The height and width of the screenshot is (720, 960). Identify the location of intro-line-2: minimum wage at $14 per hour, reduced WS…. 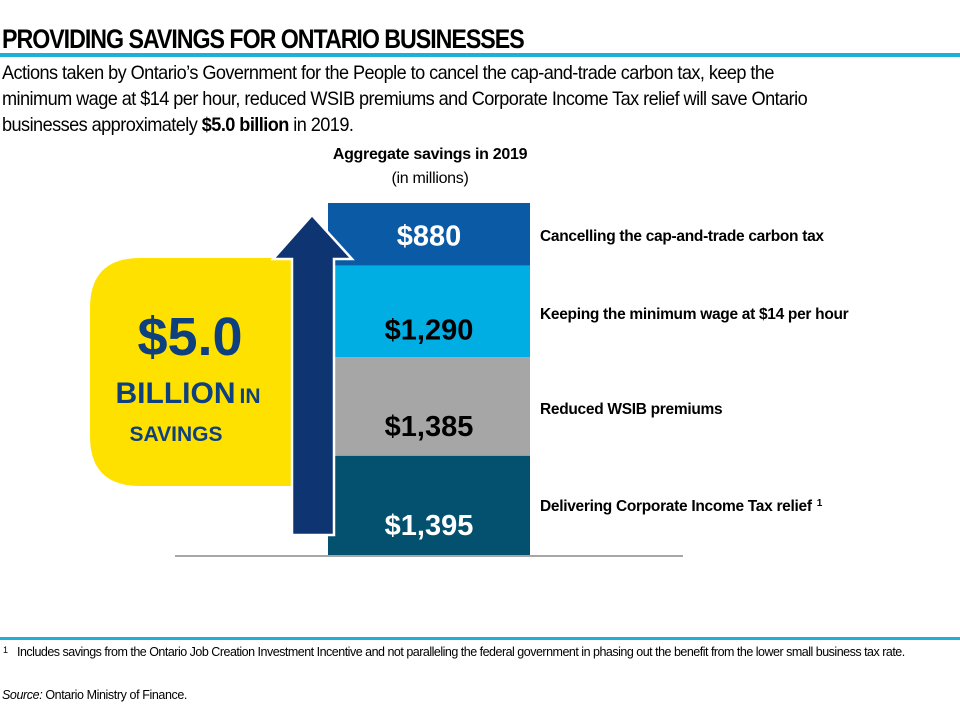
(405, 99).